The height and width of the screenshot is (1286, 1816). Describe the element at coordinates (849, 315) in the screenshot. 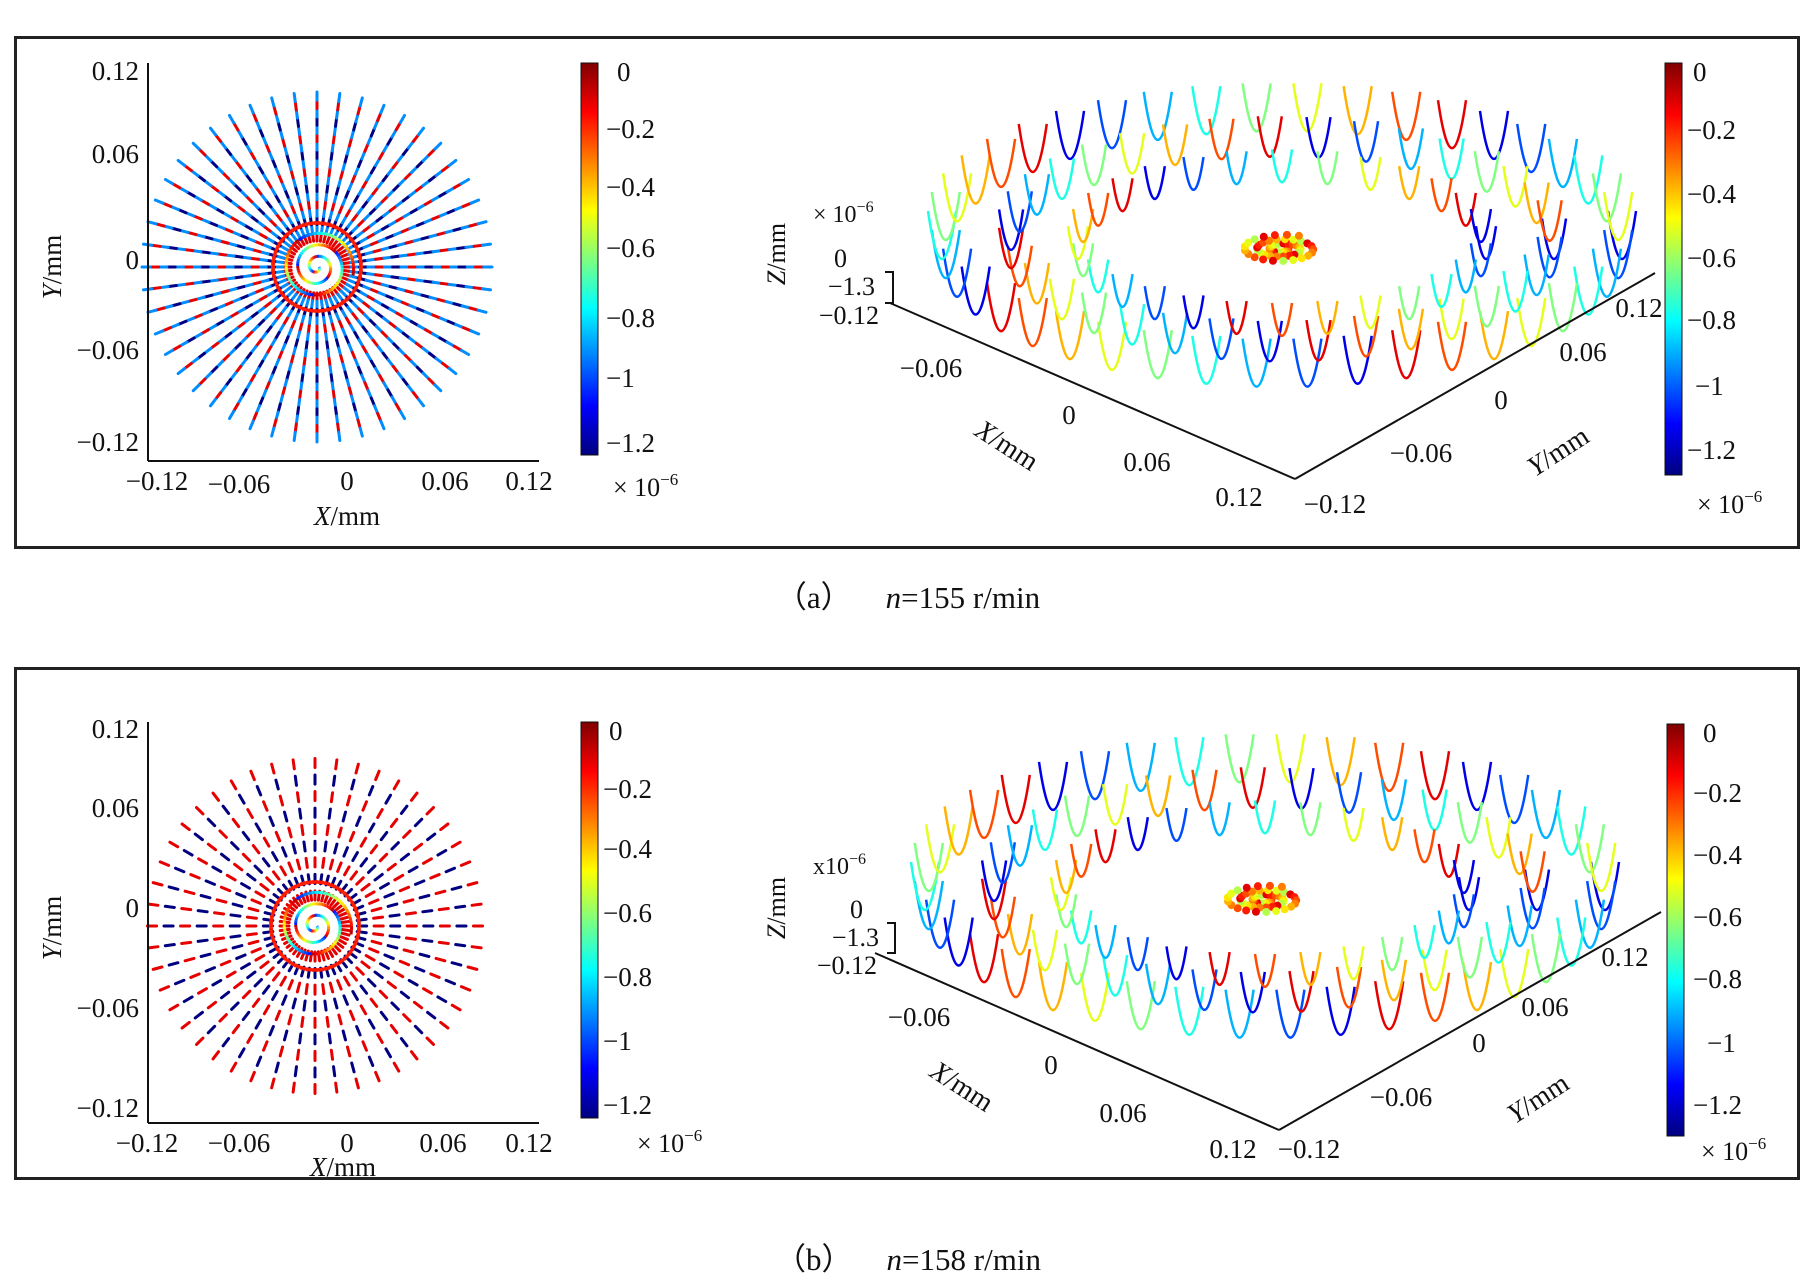

I see `z-tick-label: −0.12` at that location.